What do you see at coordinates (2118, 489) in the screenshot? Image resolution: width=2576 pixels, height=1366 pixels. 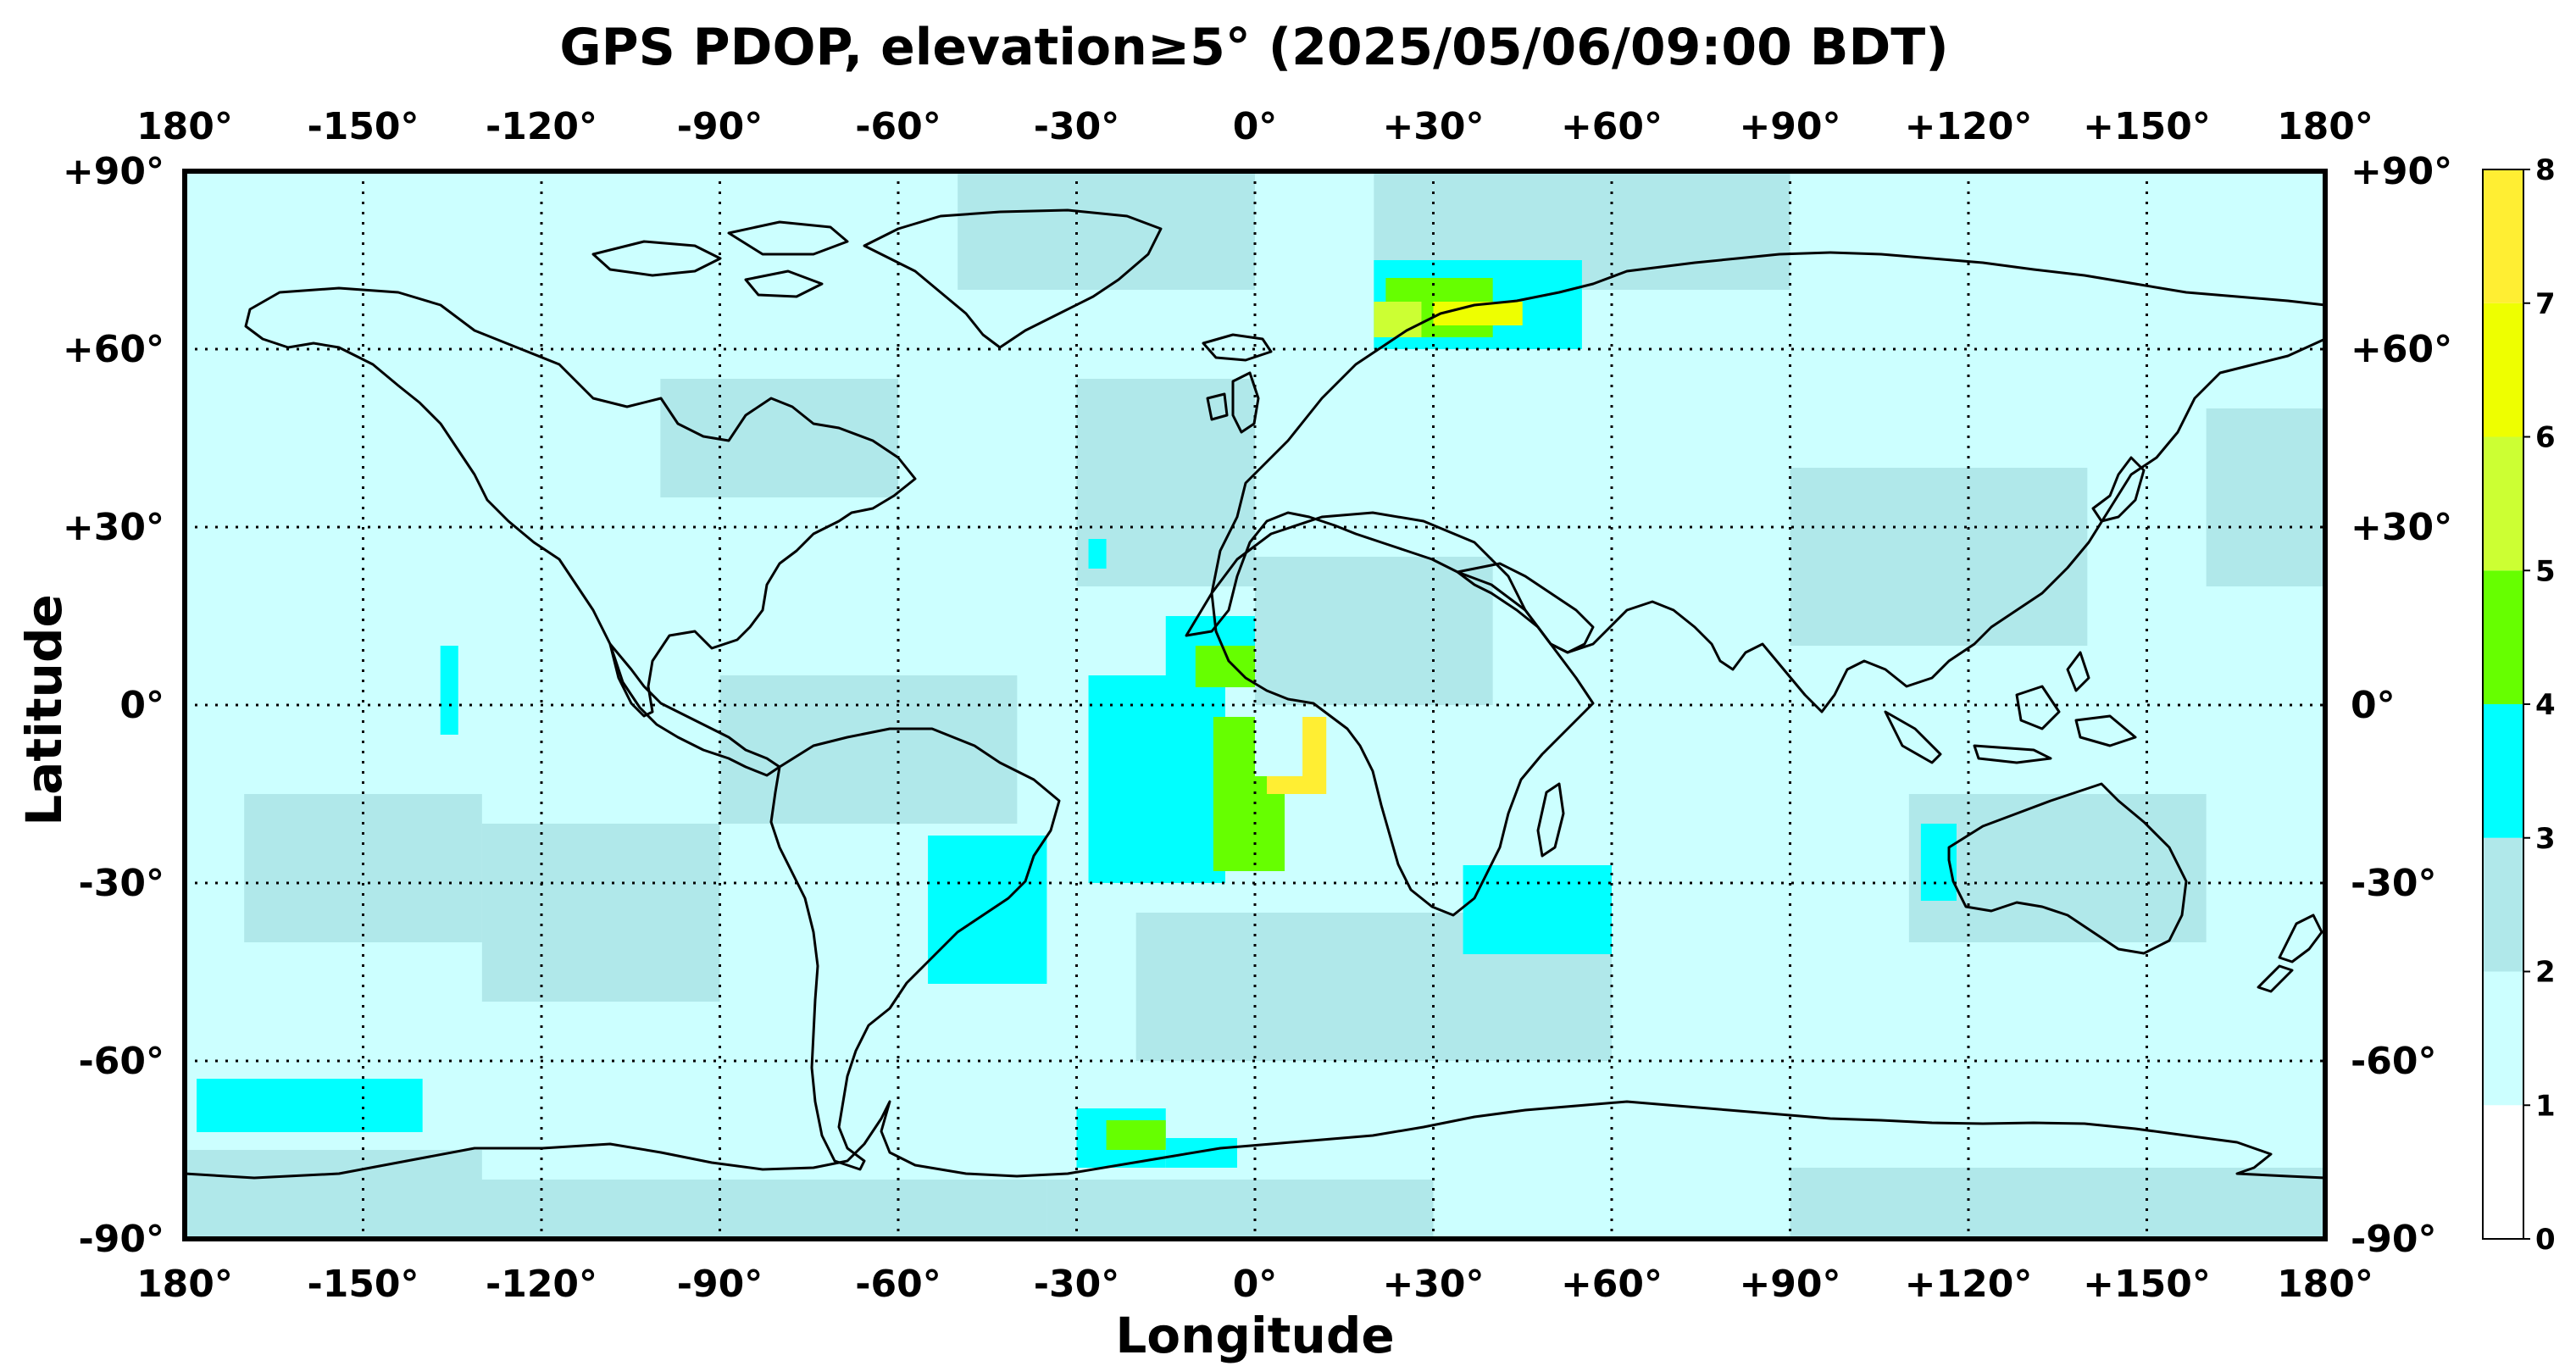 I see `coastline-japan` at bounding box center [2118, 489].